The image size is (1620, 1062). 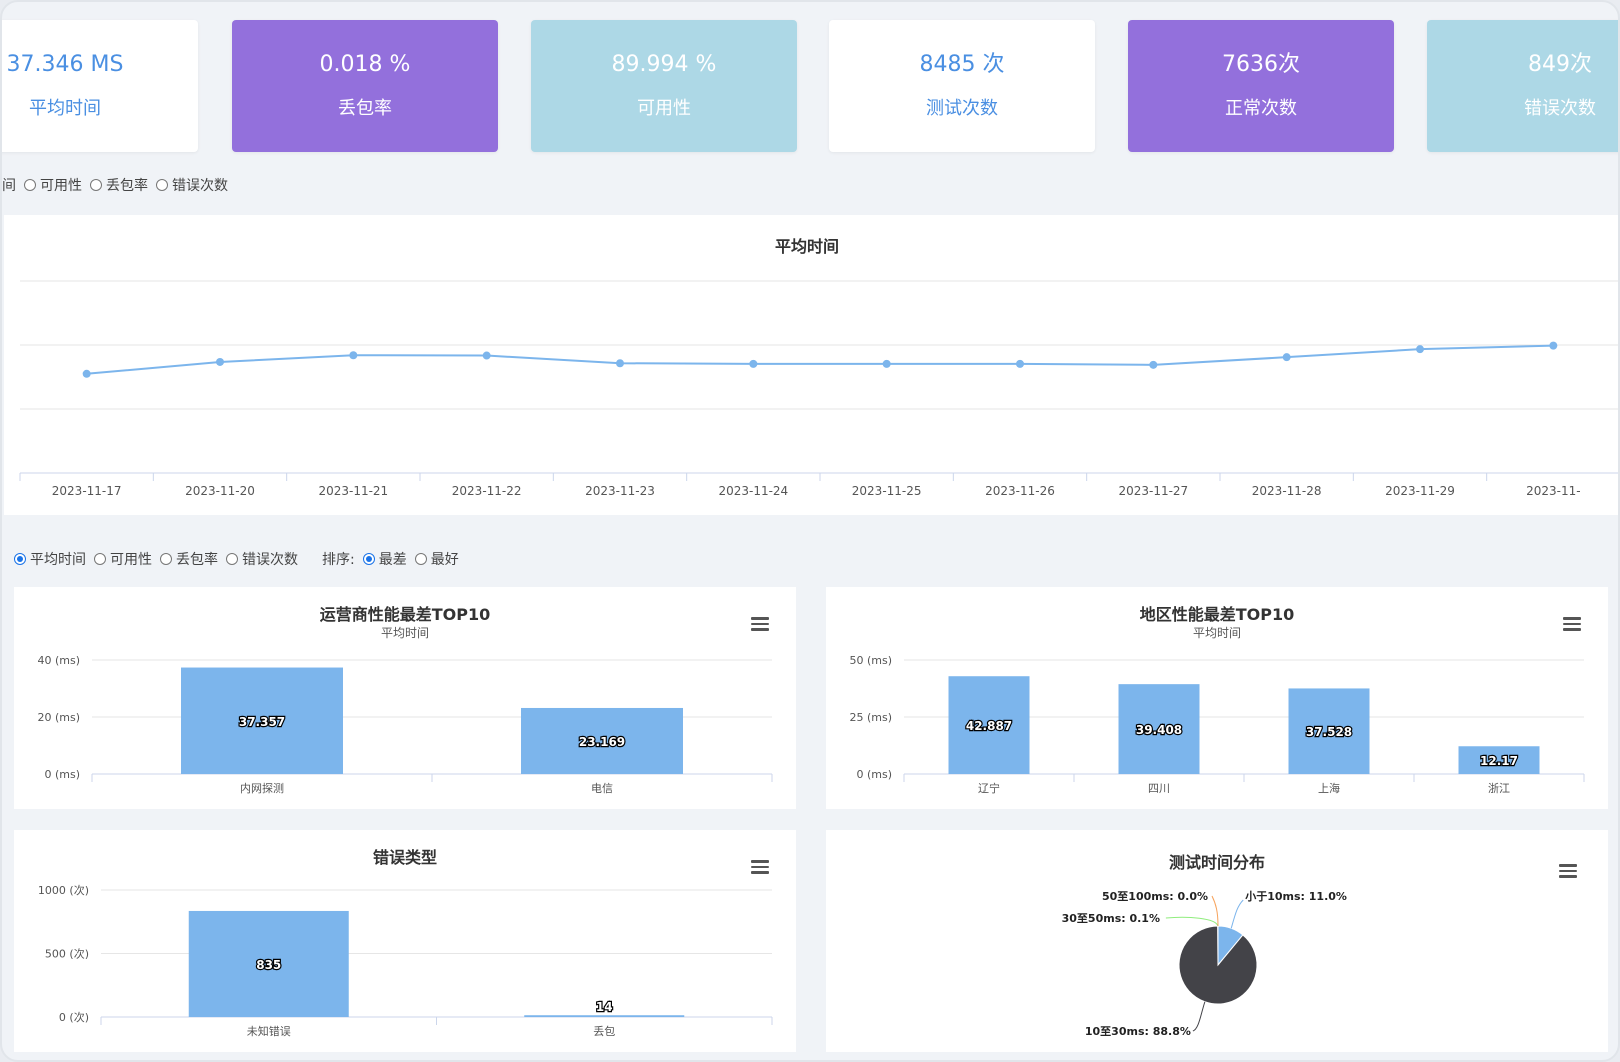 I want to click on stat-value: 37.346 MS, so click(x=65, y=64).